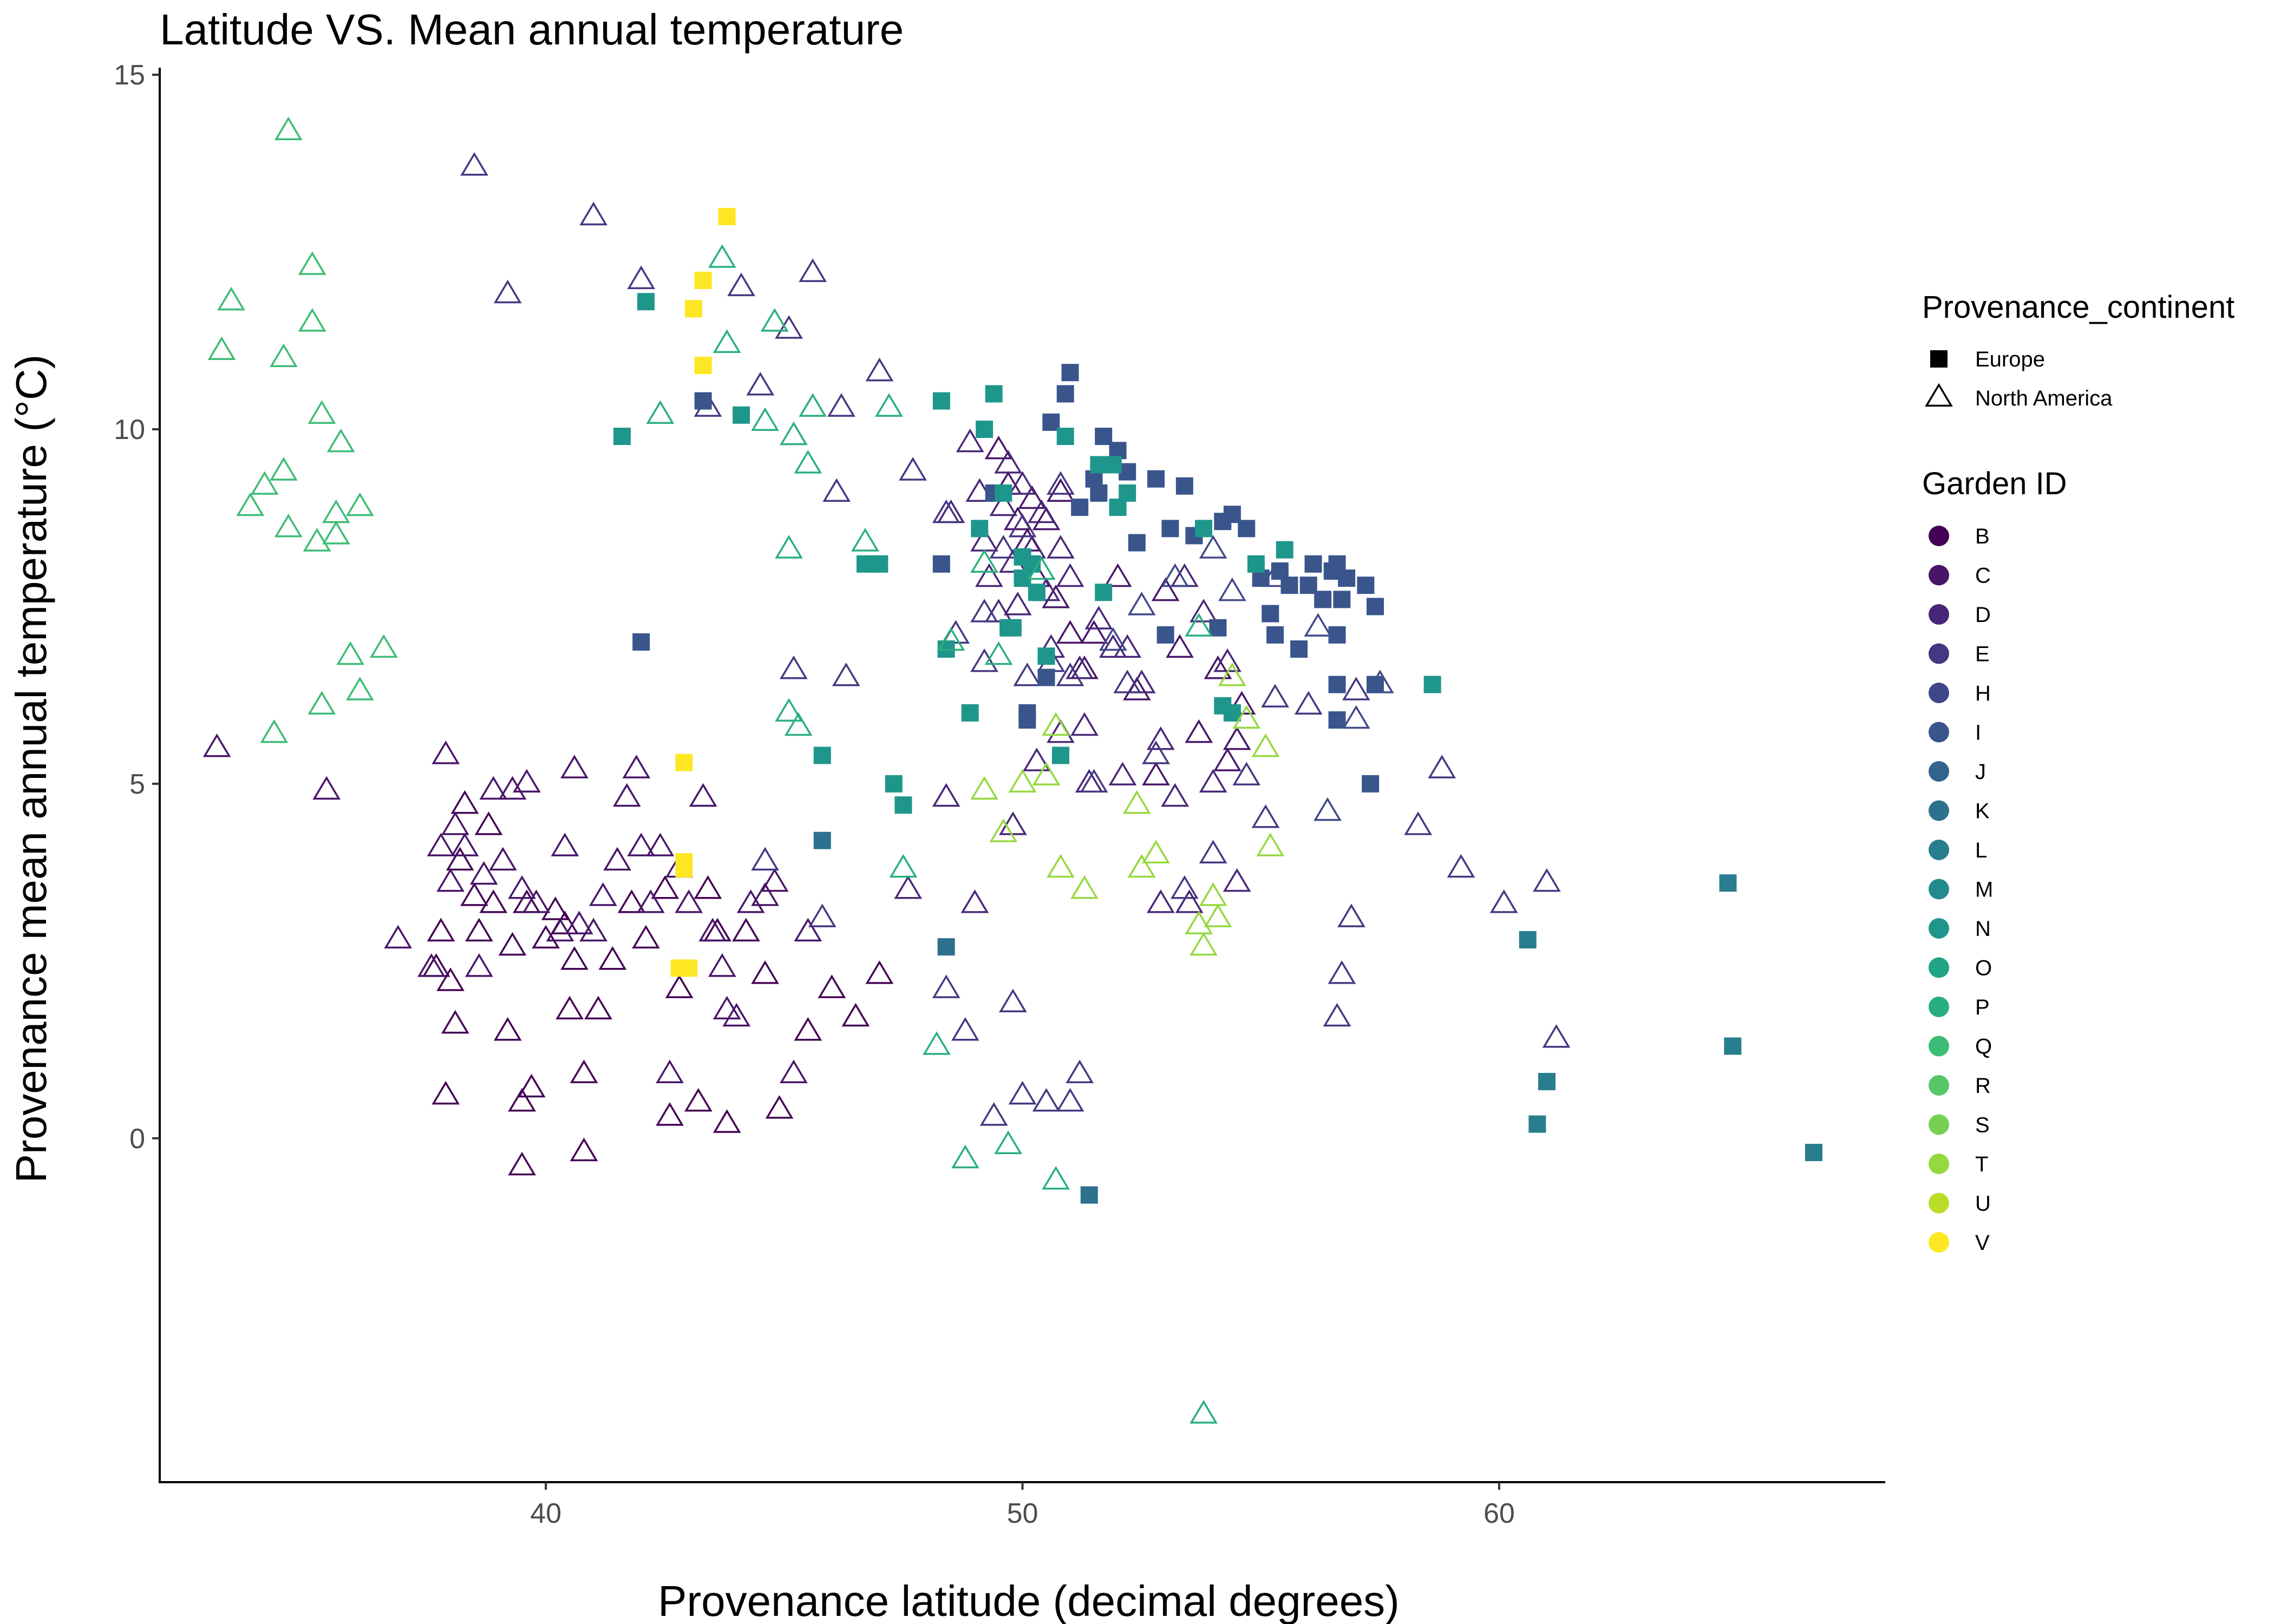  What do you see at coordinates (2019, 379) in the screenshot?
I see `shape-legend: Europe North America` at bounding box center [2019, 379].